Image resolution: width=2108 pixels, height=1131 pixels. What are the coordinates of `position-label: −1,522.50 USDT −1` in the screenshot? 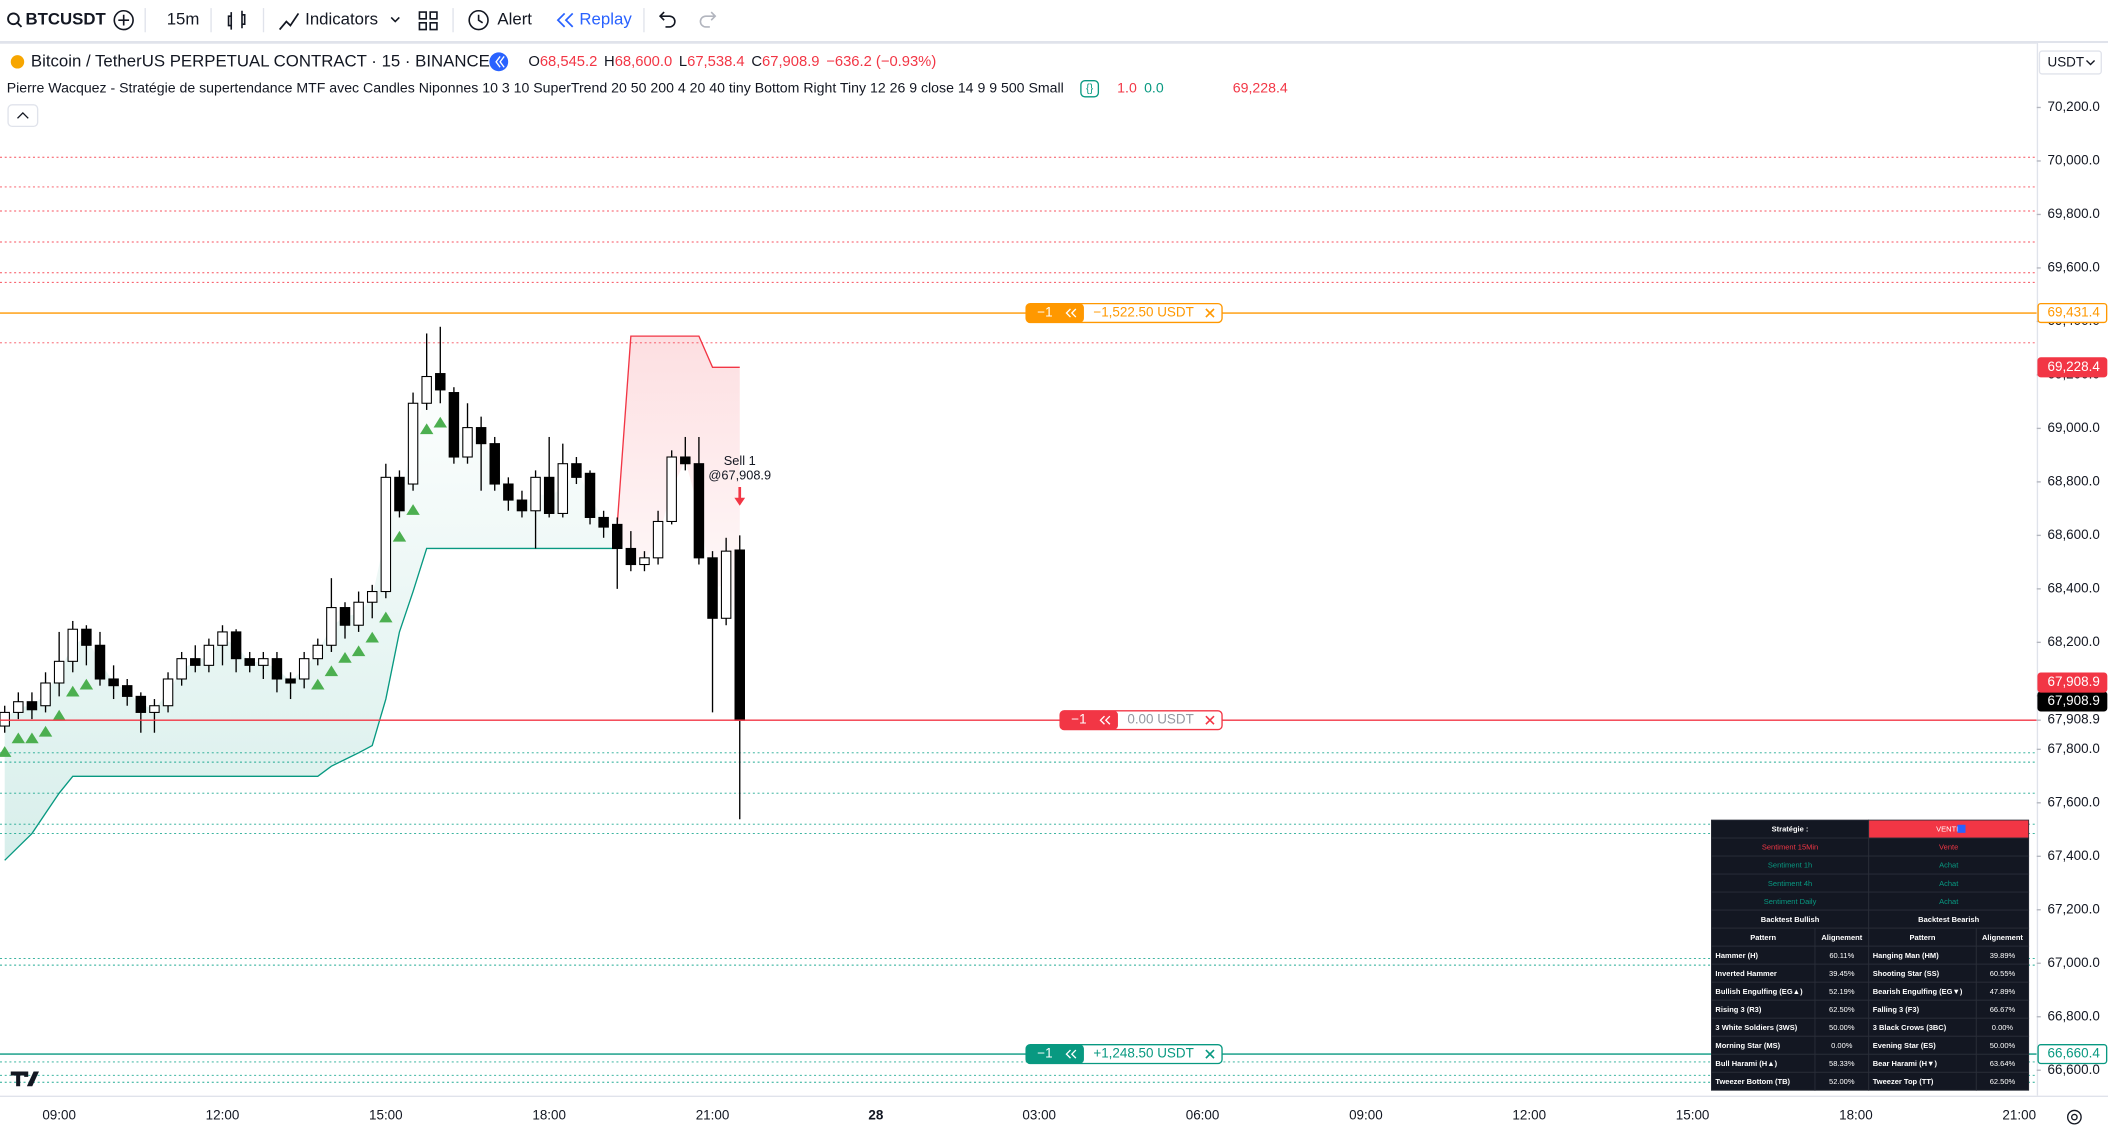 It's located at (1124, 313).